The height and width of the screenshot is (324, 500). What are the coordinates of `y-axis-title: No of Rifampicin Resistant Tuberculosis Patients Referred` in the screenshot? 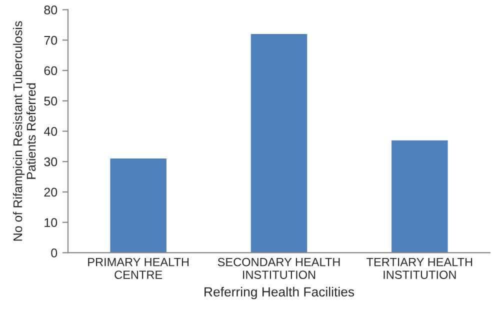 It's located at (24, 131).